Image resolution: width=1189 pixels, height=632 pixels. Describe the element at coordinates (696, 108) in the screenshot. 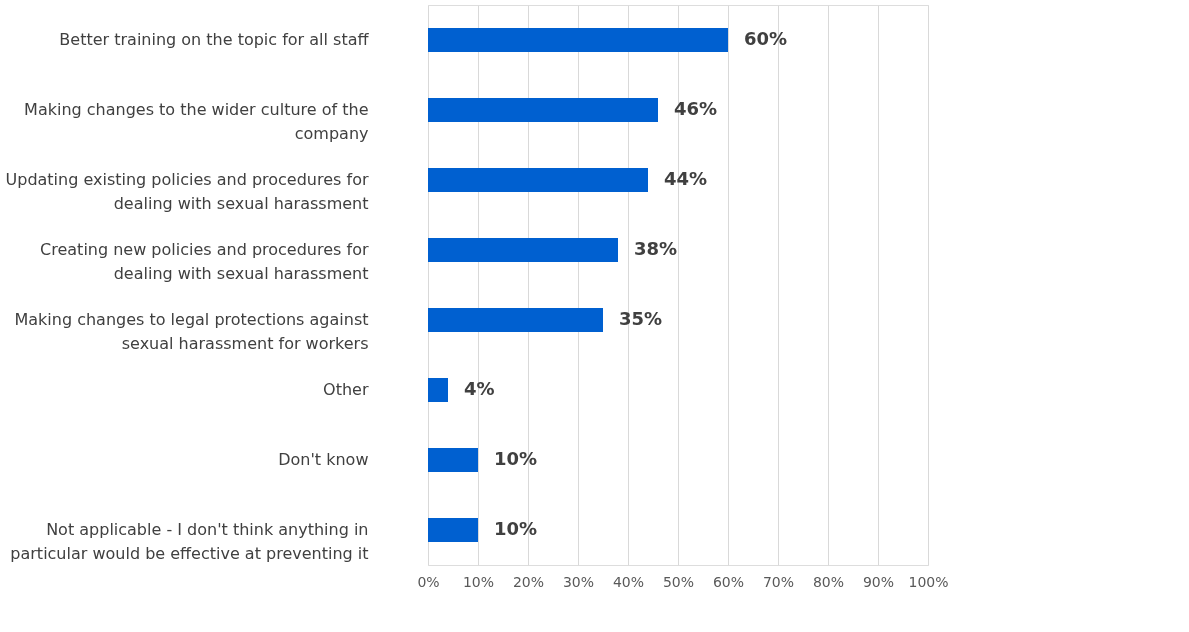

I see `data-label: 46%` at that location.